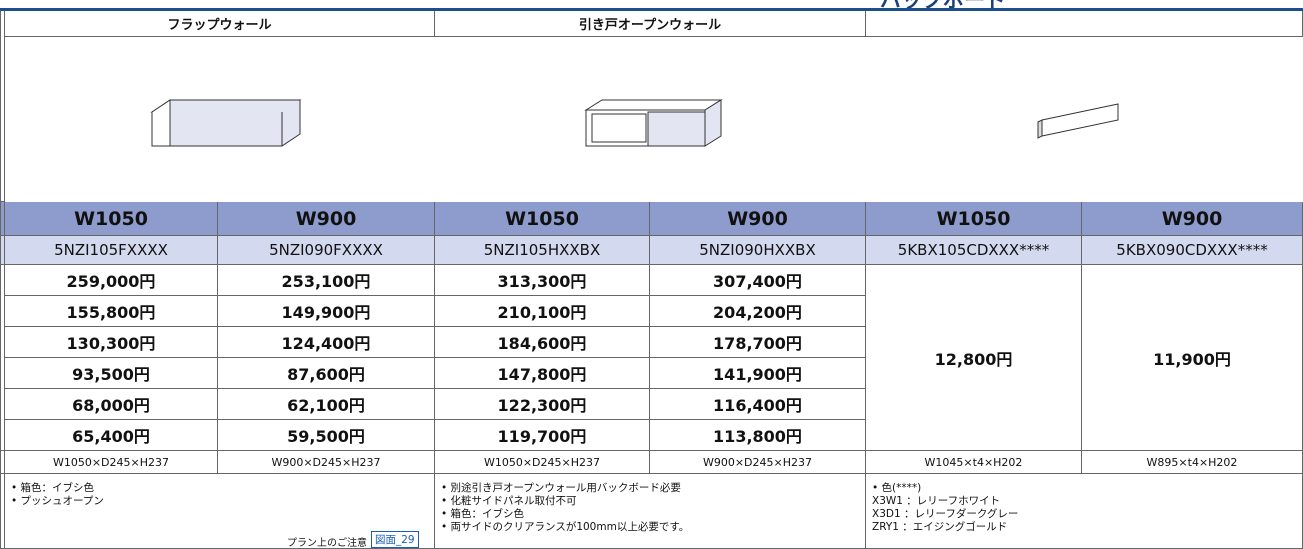 The width and height of the screenshot is (1303, 549). What do you see at coordinates (974, 358) in the screenshot?
I see `price-cell: 12,800円` at bounding box center [974, 358].